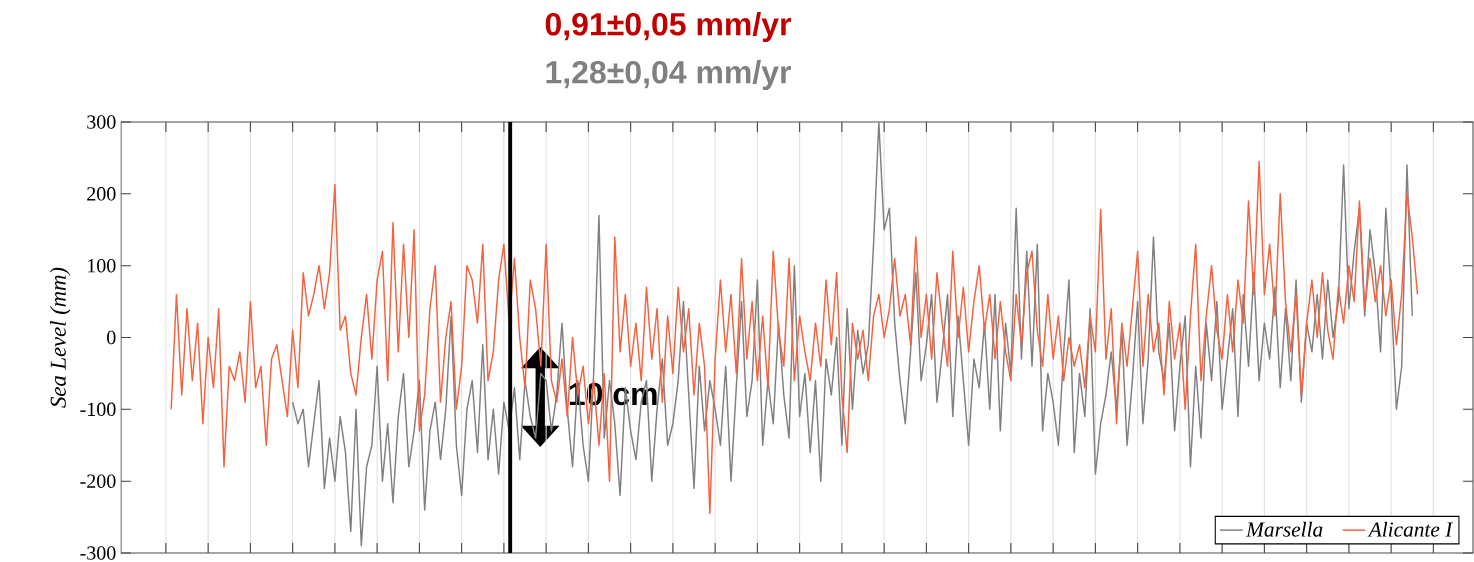 This screenshot has width=1474, height=562. I want to click on y-tick-label: 0, so click(111, 337).